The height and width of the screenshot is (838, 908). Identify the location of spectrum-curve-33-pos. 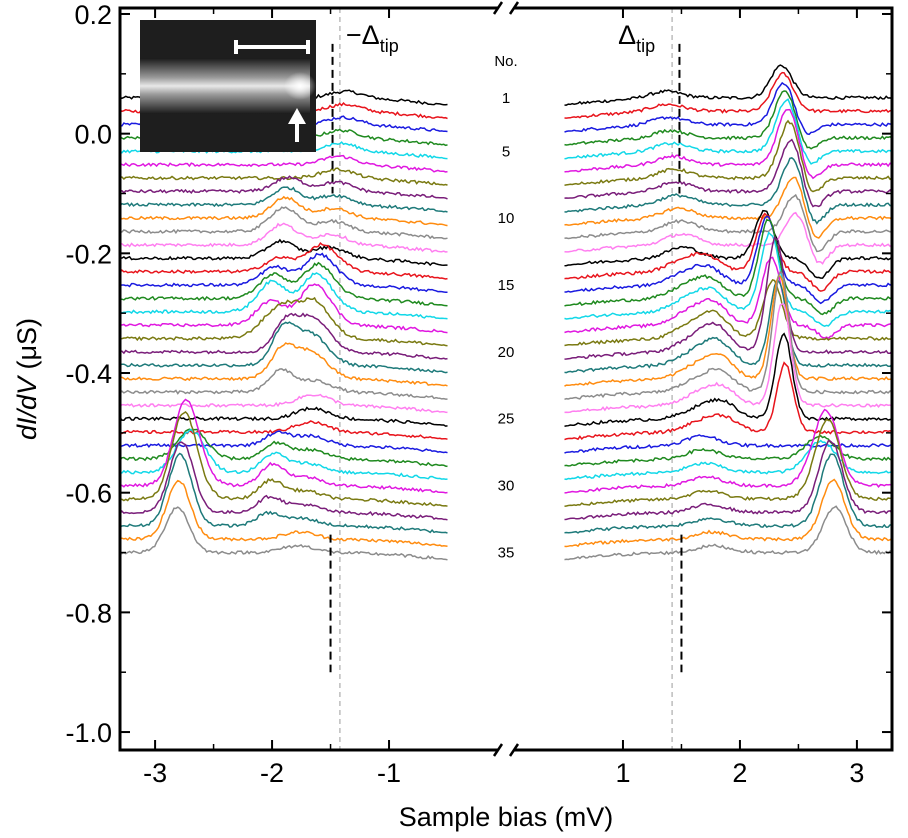
(728, 493).